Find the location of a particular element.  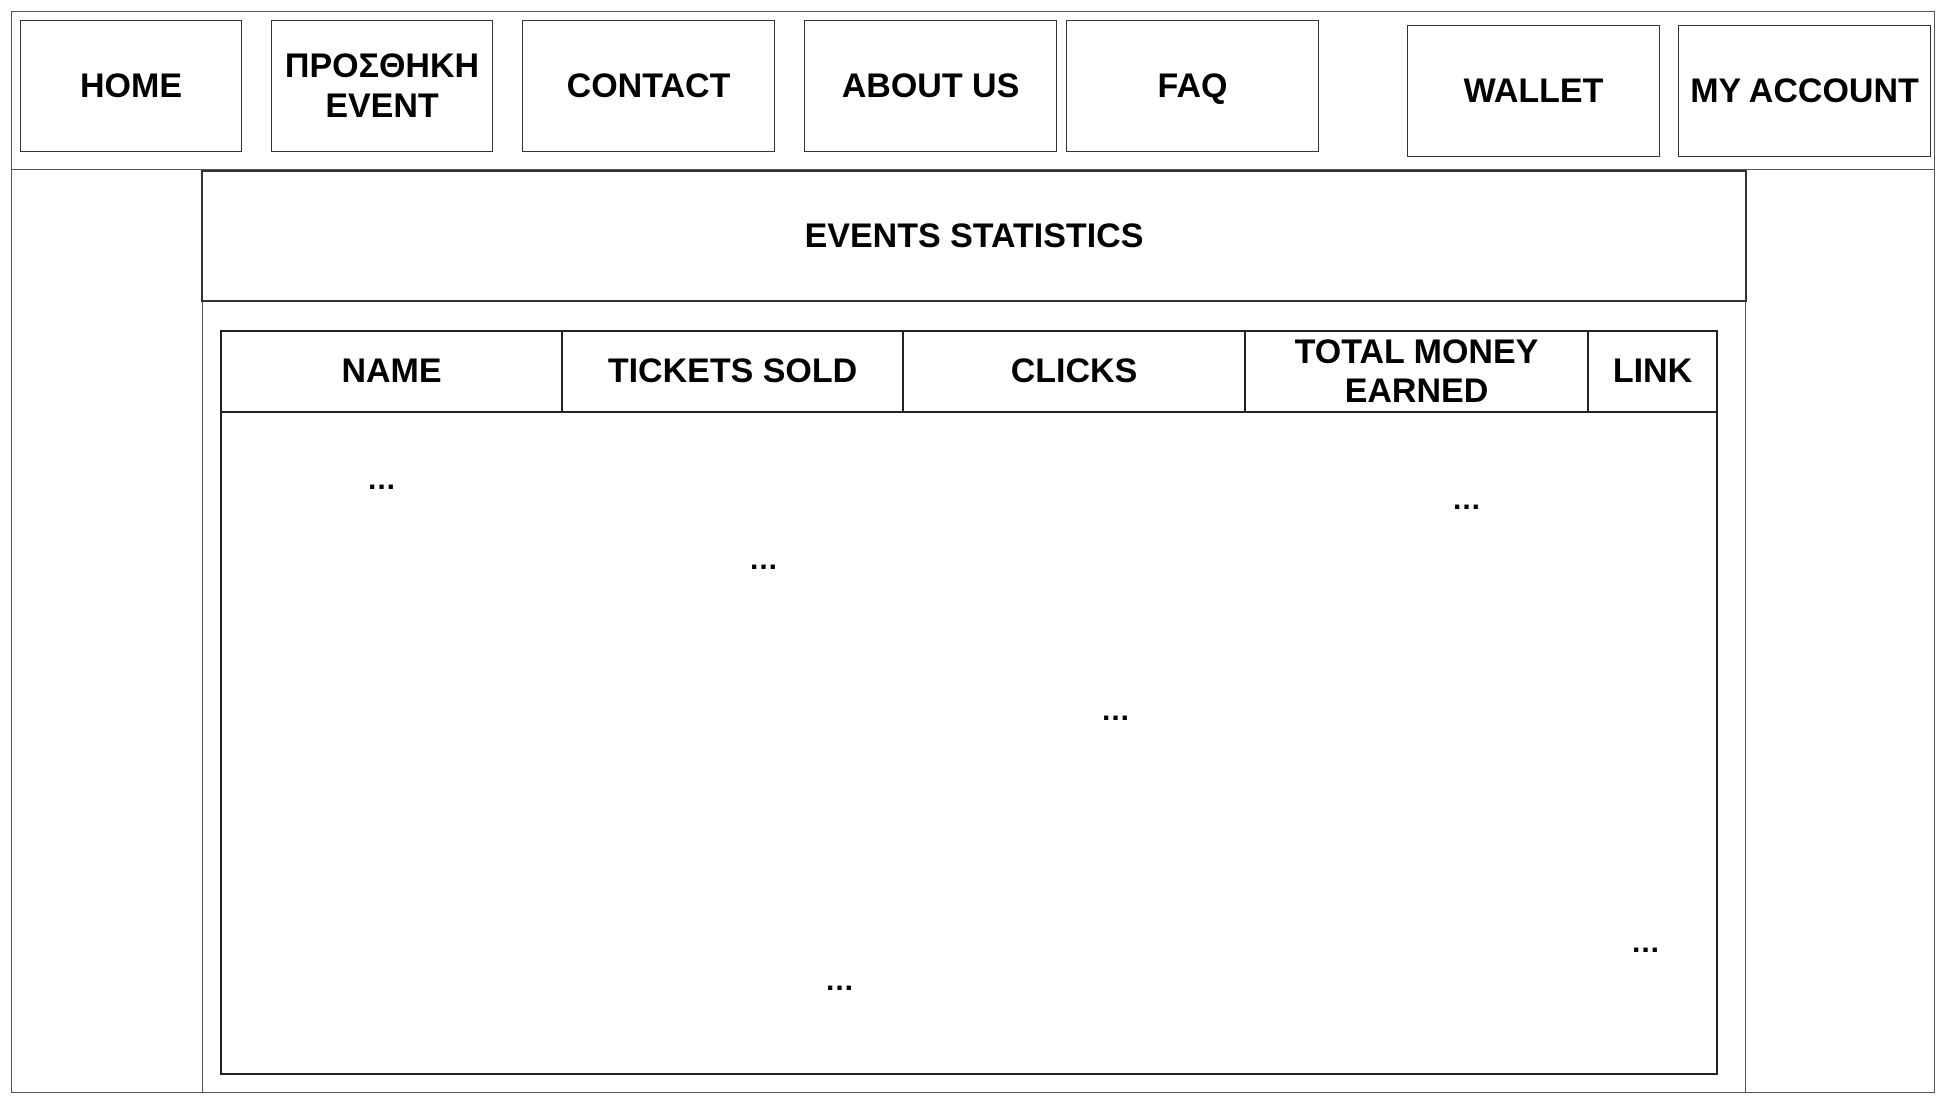

nav-my-account-button: MY ACCOUNT is located at coordinates (1804, 91).